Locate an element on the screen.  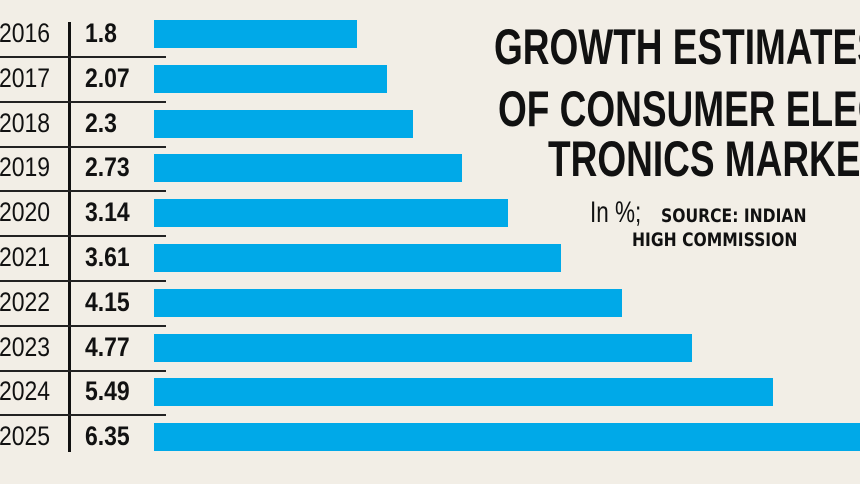
year-label: 2018 is located at coordinates (25, 122).